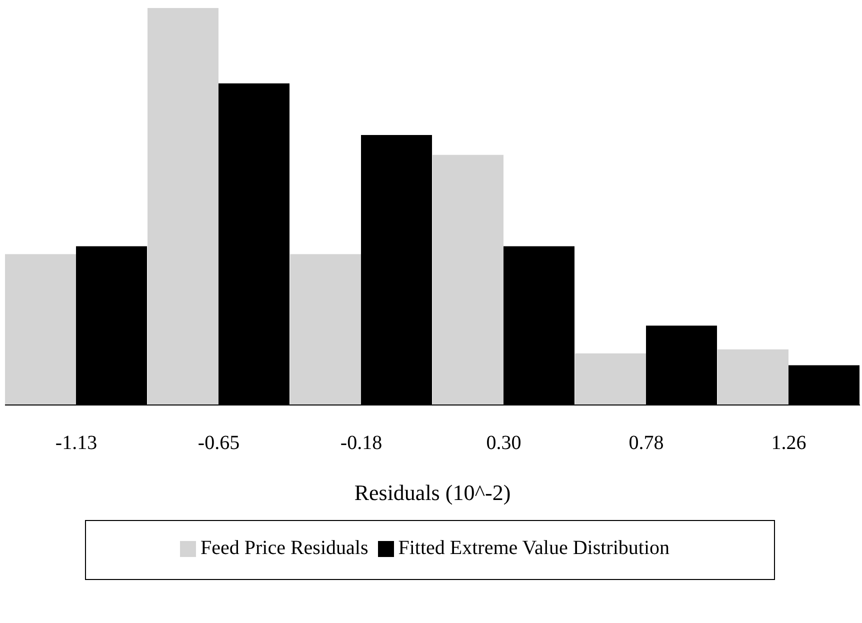 The height and width of the screenshot is (623, 862). What do you see at coordinates (284, 548) in the screenshot?
I see `legend-label: Feed Price Residuals` at bounding box center [284, 548].